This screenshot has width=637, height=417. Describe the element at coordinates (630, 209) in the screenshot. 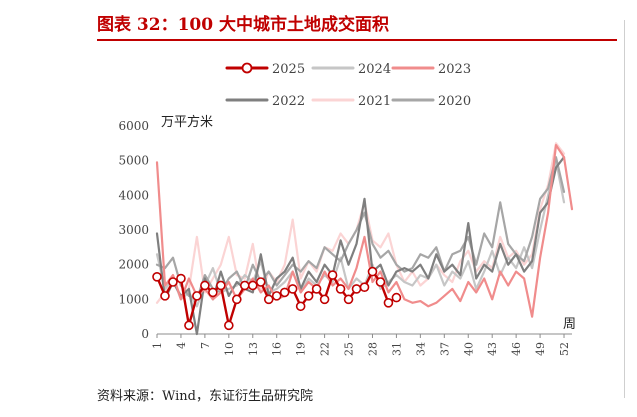

I see `adjacent-panel-edge` at that location.